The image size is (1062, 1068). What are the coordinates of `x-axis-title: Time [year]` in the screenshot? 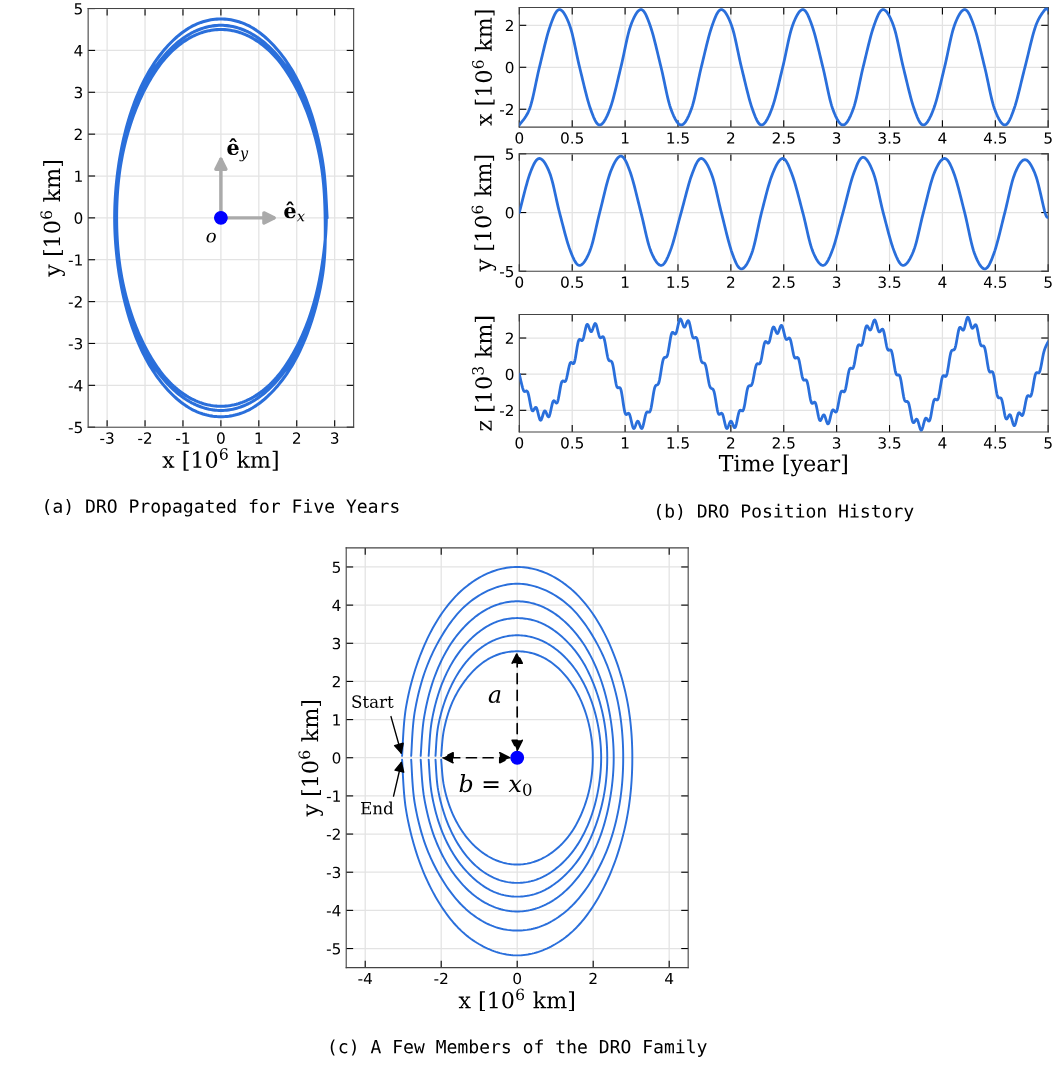 It's located at (782, 465).